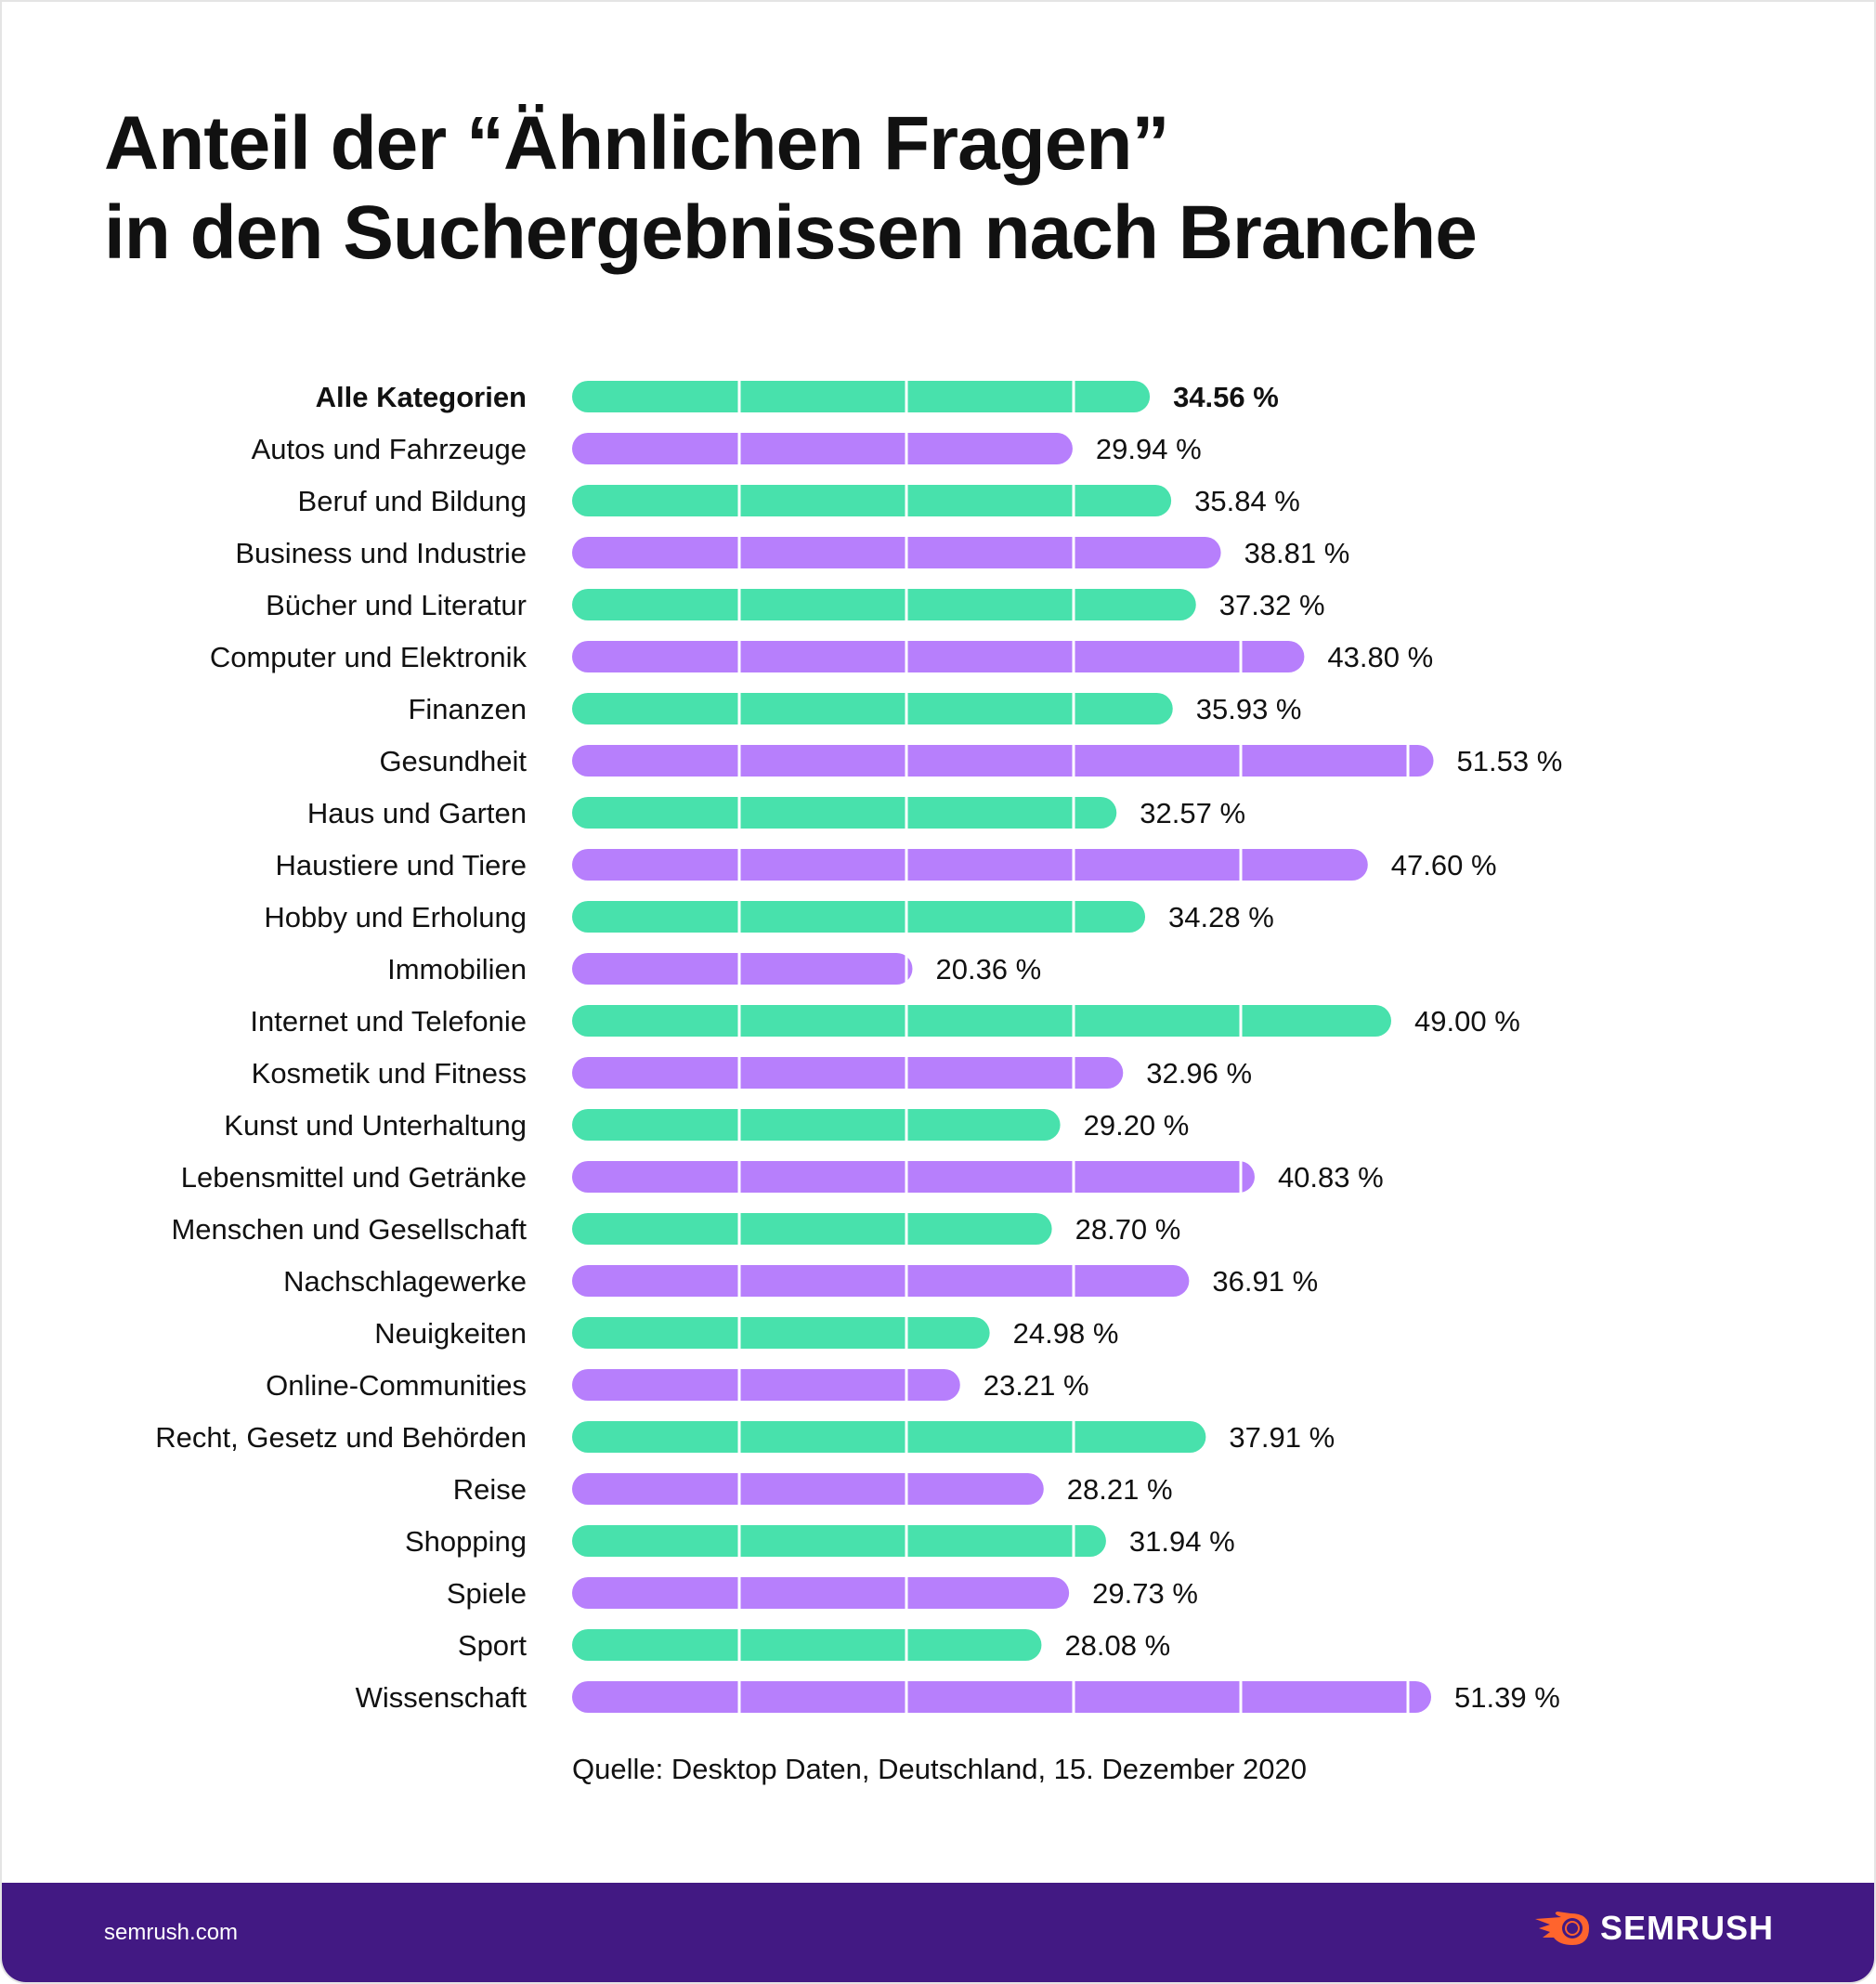  What do you see at coordinates (375, 1125) in the screenshot?
I see `category-label: Kunst und Unterhaltung` at bounding box center [375, 1125].